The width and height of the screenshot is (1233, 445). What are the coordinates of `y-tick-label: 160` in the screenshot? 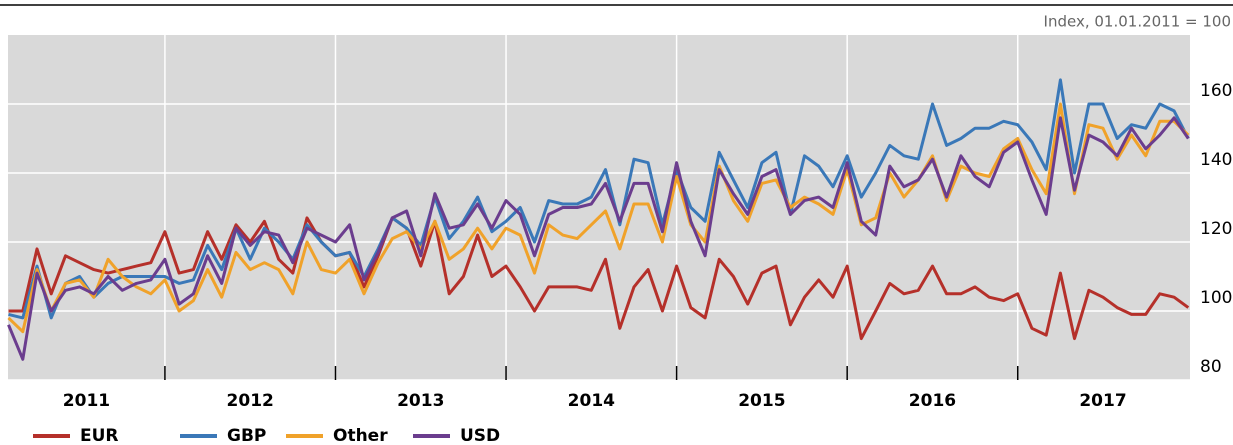 It's located at (1216, 91).